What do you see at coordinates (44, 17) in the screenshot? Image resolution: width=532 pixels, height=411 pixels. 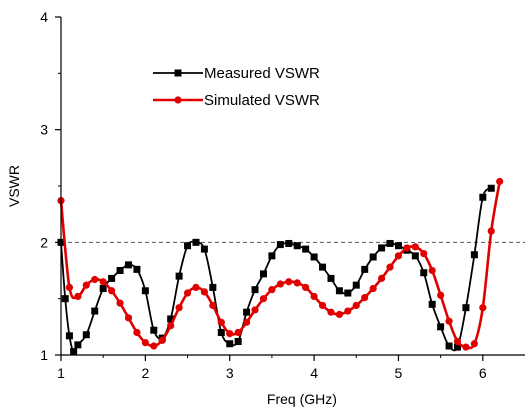 I see `y-tick-label: 4` at bounding box center [44, 17].